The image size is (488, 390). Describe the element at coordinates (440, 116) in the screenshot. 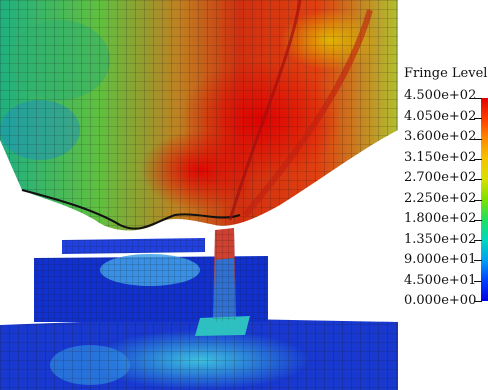

I see `legend-level-label: 4.050e+02` at that location.